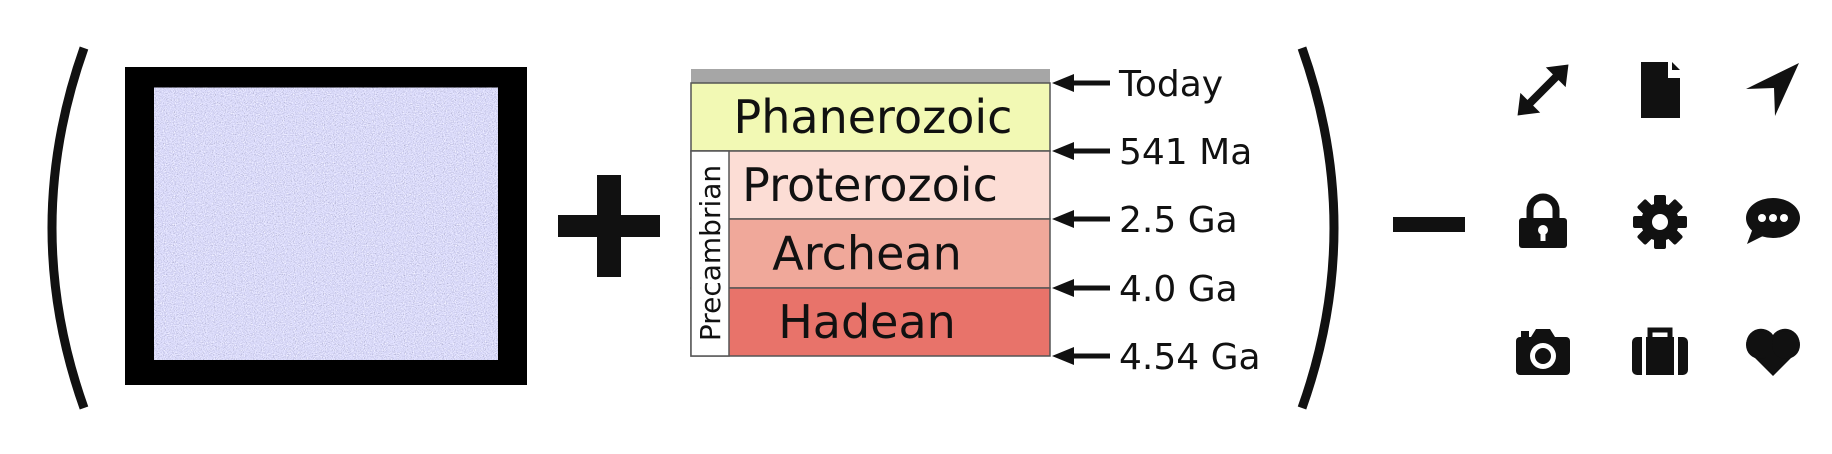  What do you see at coordinates (1429, 224) in the screenshot?
I see `minus-sign` at bounding box center [1429, 224].